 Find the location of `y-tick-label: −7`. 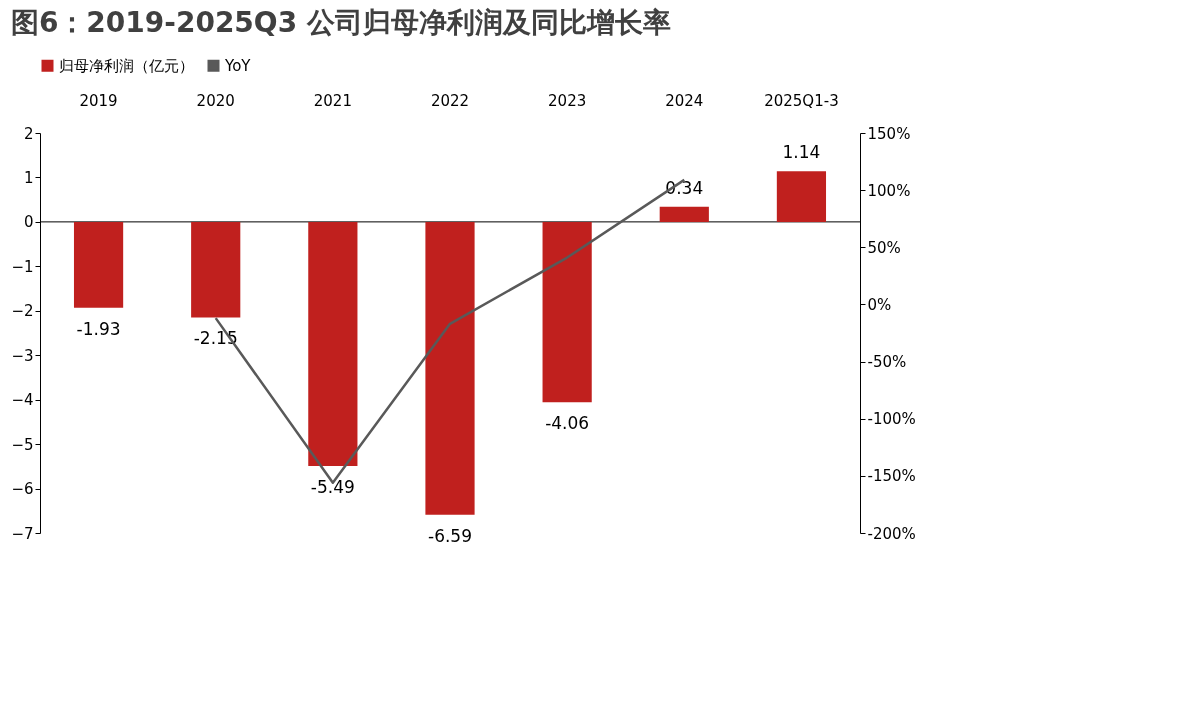

y-tick-label: −7 is located at coordinates (22, 533).